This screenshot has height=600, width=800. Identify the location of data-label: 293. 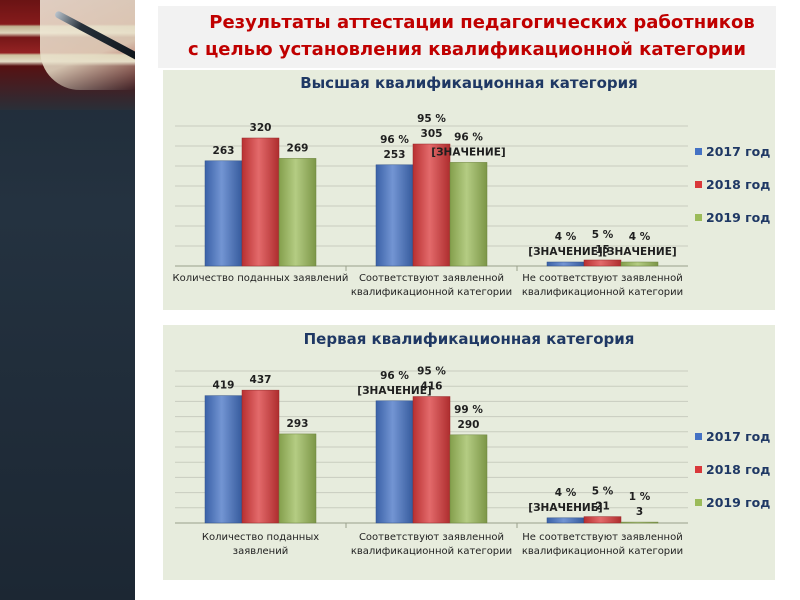
(298, 424).